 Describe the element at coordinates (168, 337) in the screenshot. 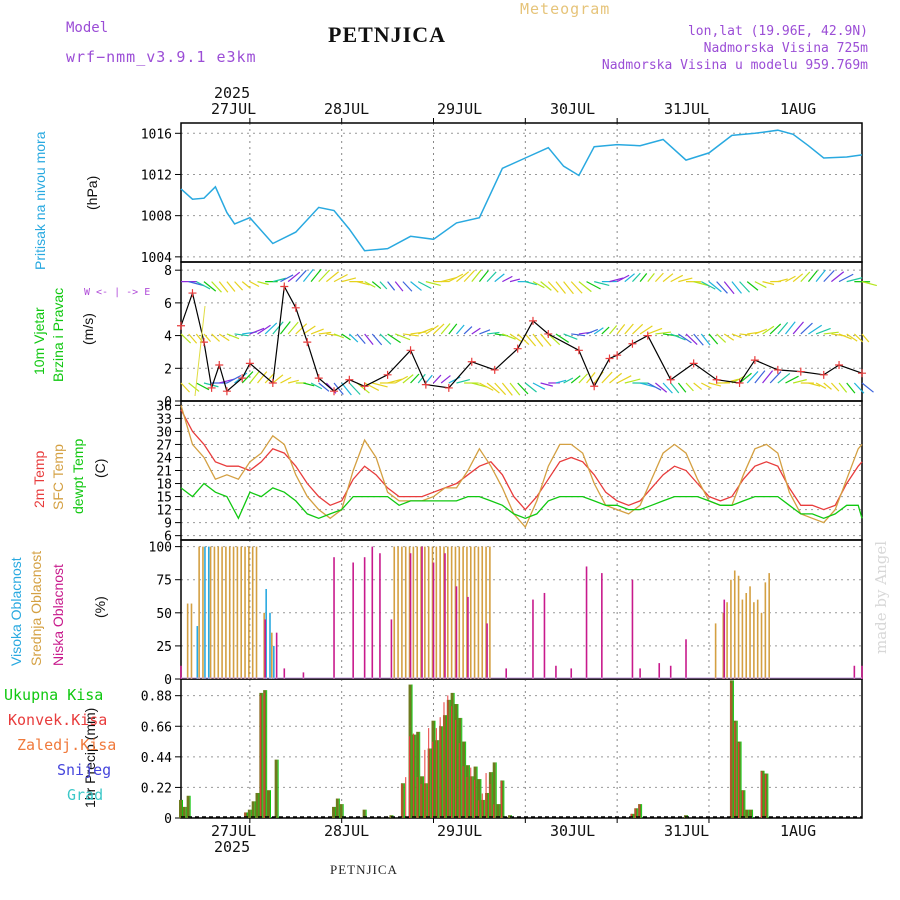

I see `y-tick-label: 4` at that location.